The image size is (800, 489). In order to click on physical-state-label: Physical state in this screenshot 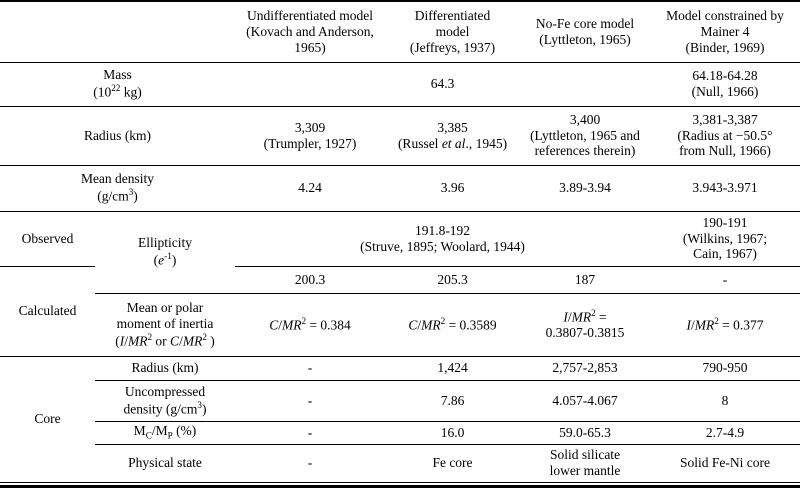, I will do `click(165, 463)`.